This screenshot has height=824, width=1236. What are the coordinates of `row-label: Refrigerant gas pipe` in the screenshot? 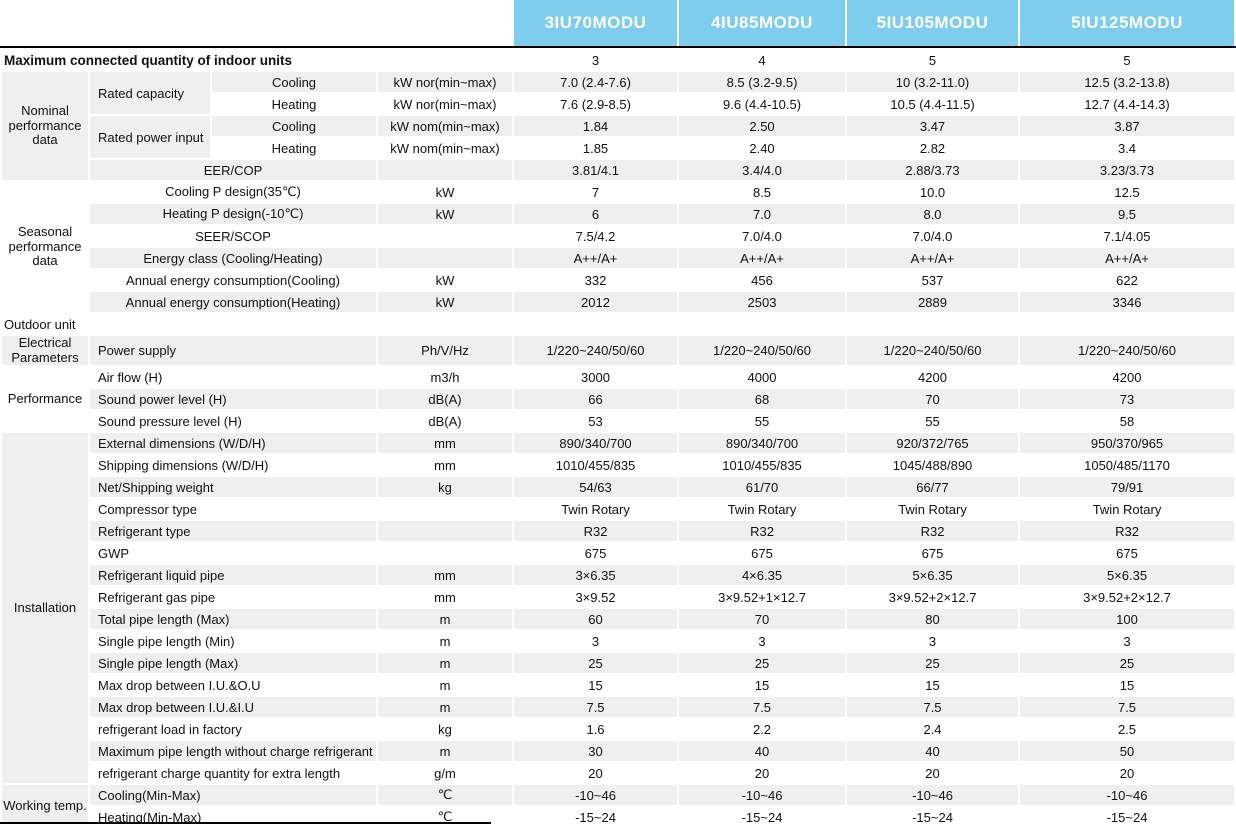 It's located at (157, 597).